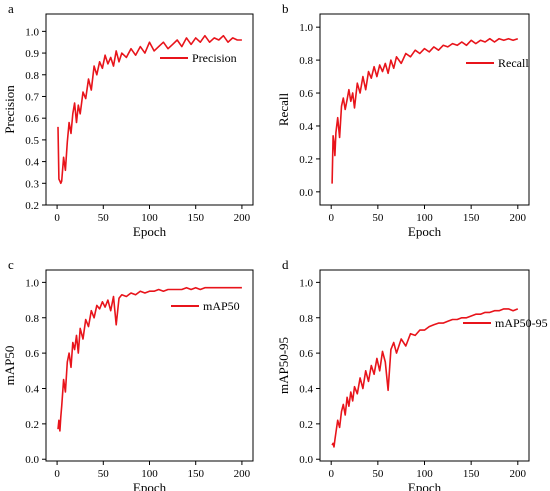 The image size is (550, 491). Describe the element at coordinates (11, 8) in the screenshot. I see `panel-label: a` at that location.